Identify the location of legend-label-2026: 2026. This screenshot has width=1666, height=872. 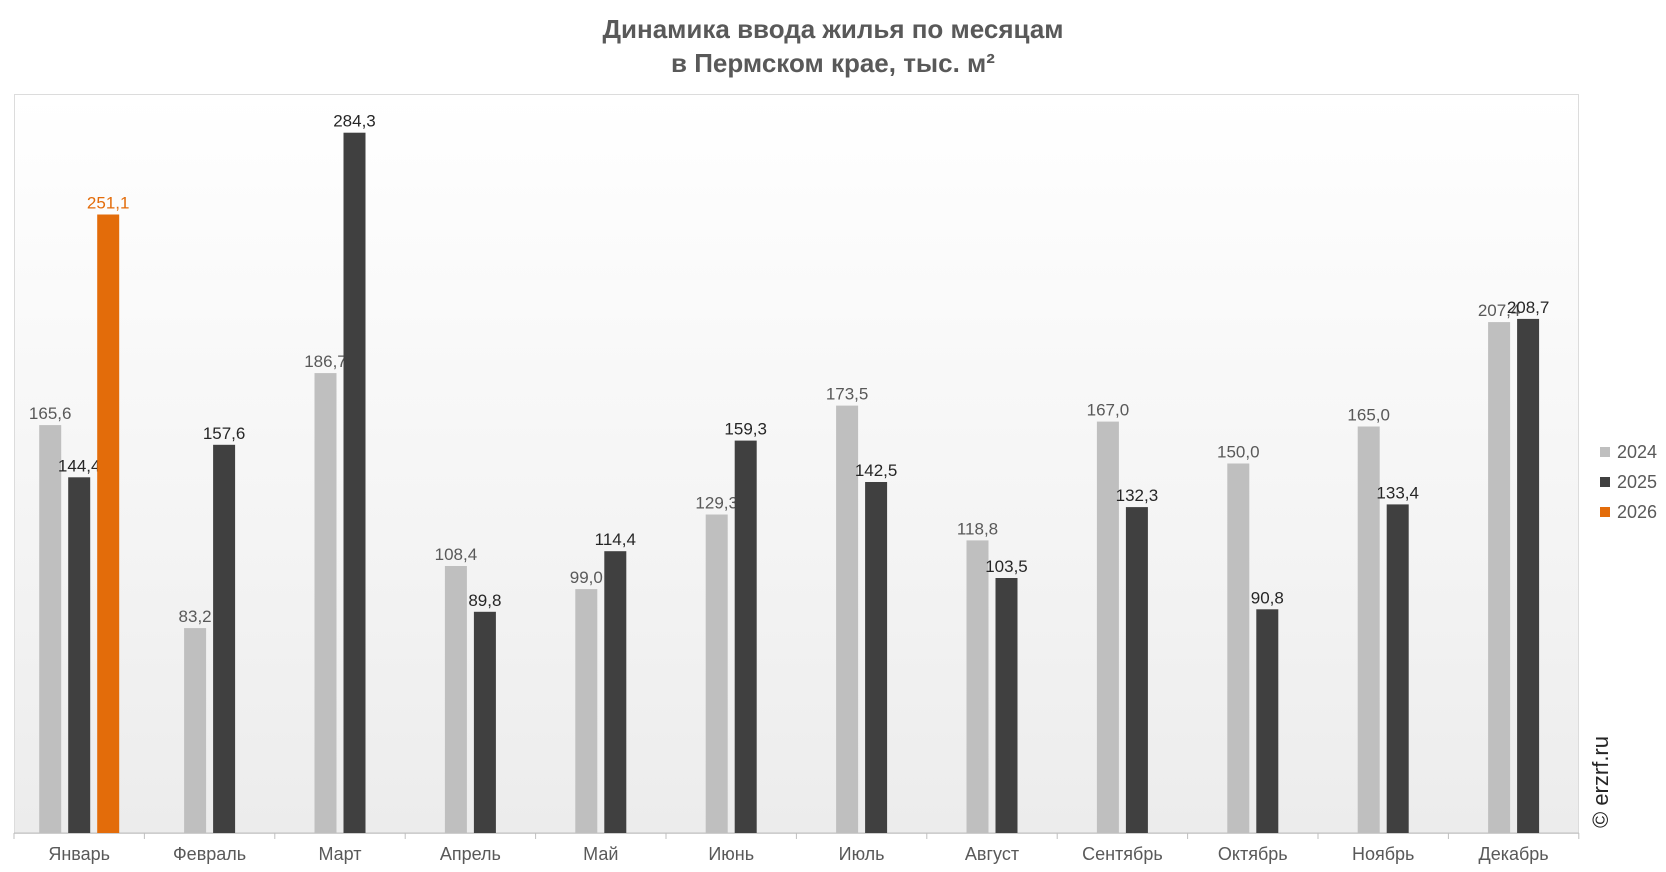
(1637, 511).